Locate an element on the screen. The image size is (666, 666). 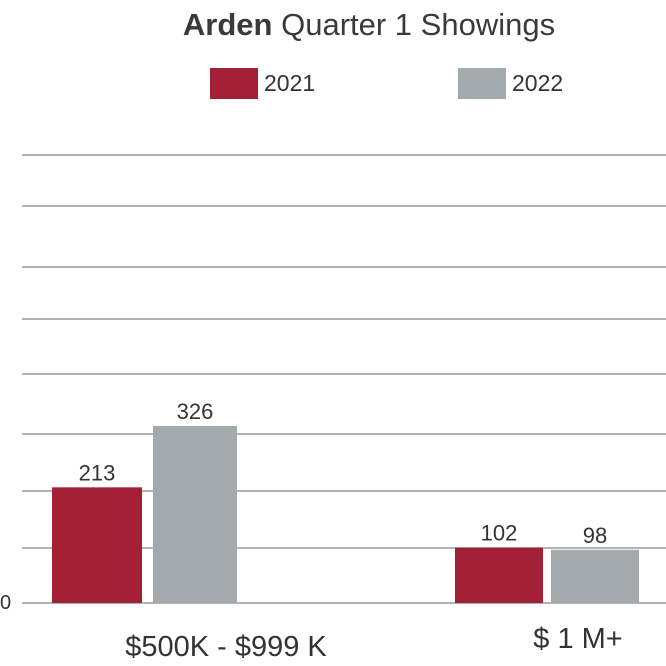
value-label-2021-cat1: 213 is located at coordinates (97, 472).